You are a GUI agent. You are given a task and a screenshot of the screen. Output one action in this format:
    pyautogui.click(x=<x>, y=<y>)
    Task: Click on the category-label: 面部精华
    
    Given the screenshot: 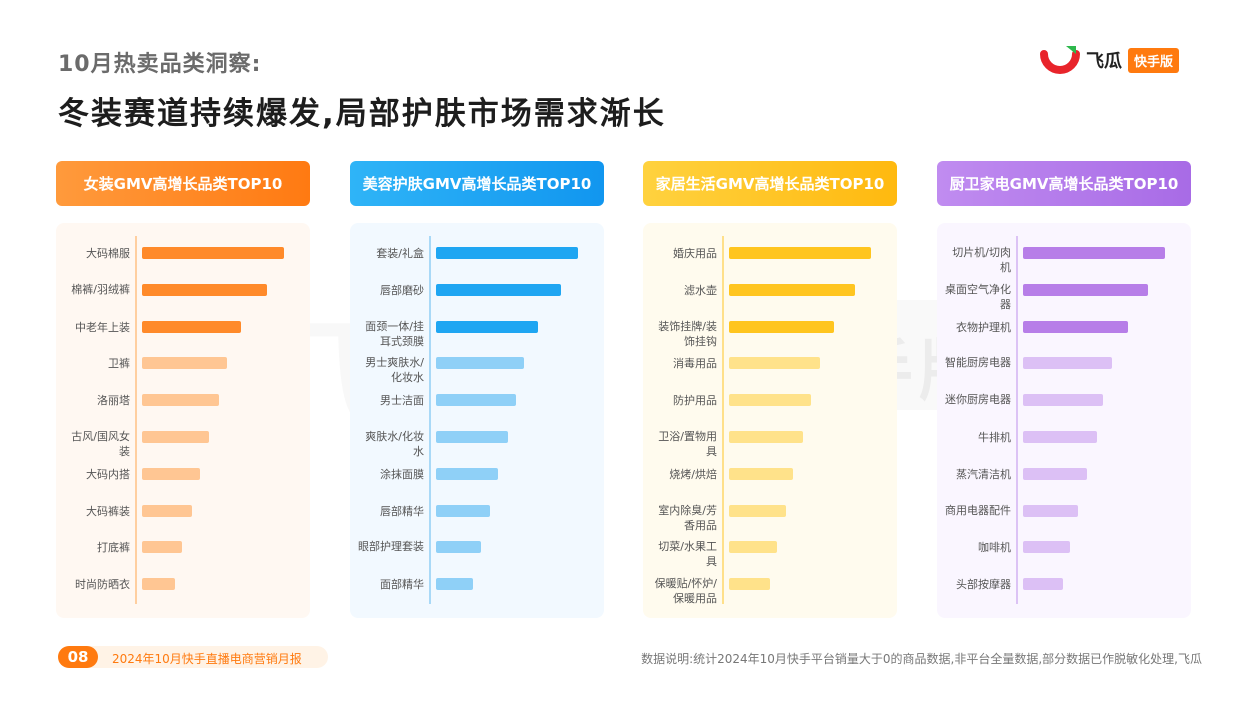 What is the action you would take?
    pyautogui.click(x=402, y=585)
    